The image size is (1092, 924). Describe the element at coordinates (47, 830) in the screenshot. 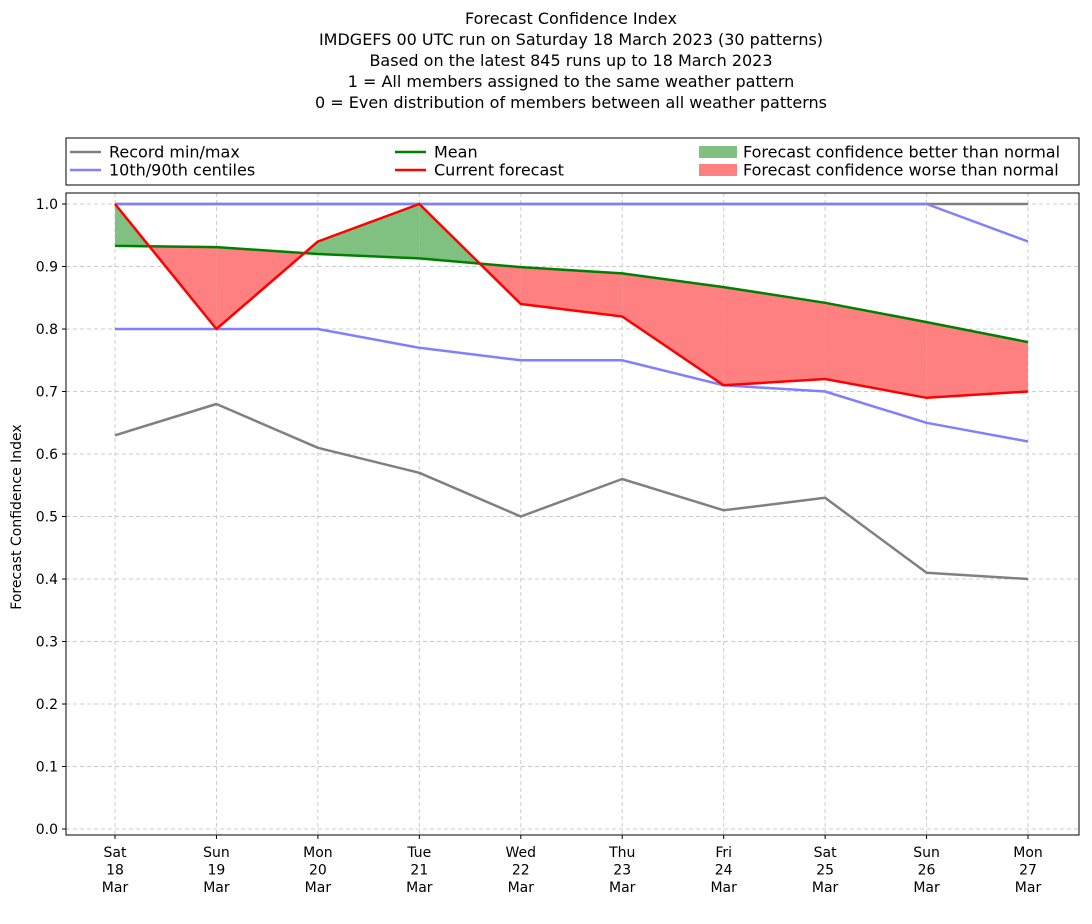

I see `y-tick-label-0: 0.0` at that location.